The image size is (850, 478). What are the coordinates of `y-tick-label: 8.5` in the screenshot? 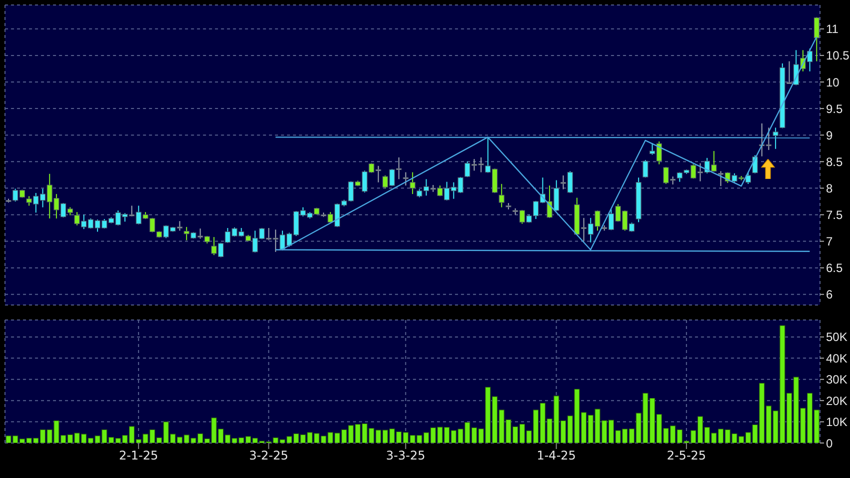 It's located at (835, 161).